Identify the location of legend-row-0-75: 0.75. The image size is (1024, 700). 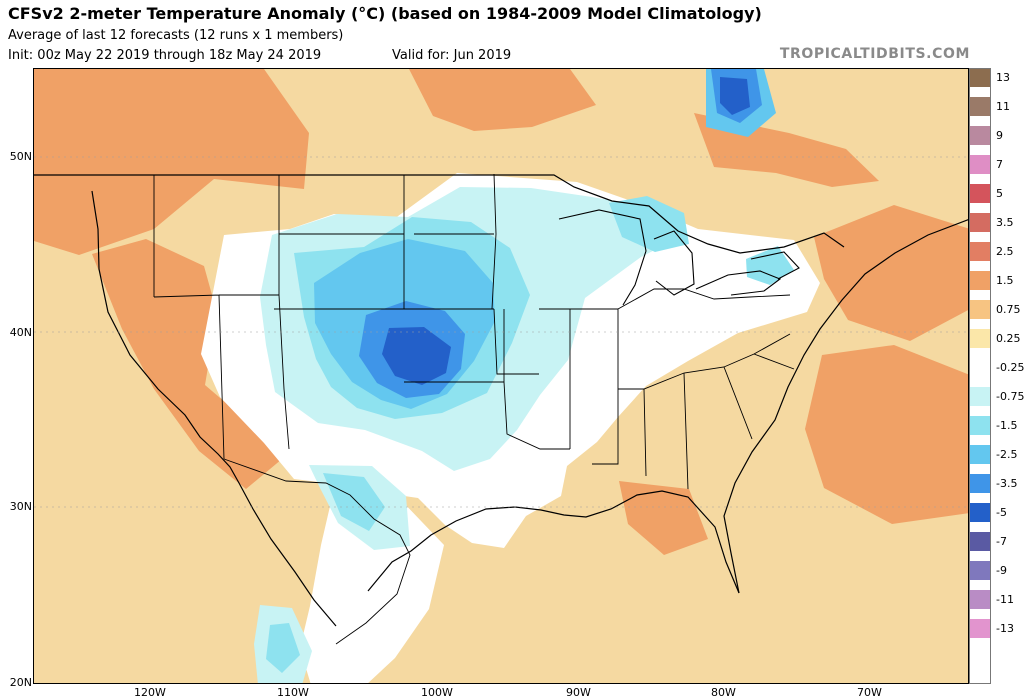
(996, 310).